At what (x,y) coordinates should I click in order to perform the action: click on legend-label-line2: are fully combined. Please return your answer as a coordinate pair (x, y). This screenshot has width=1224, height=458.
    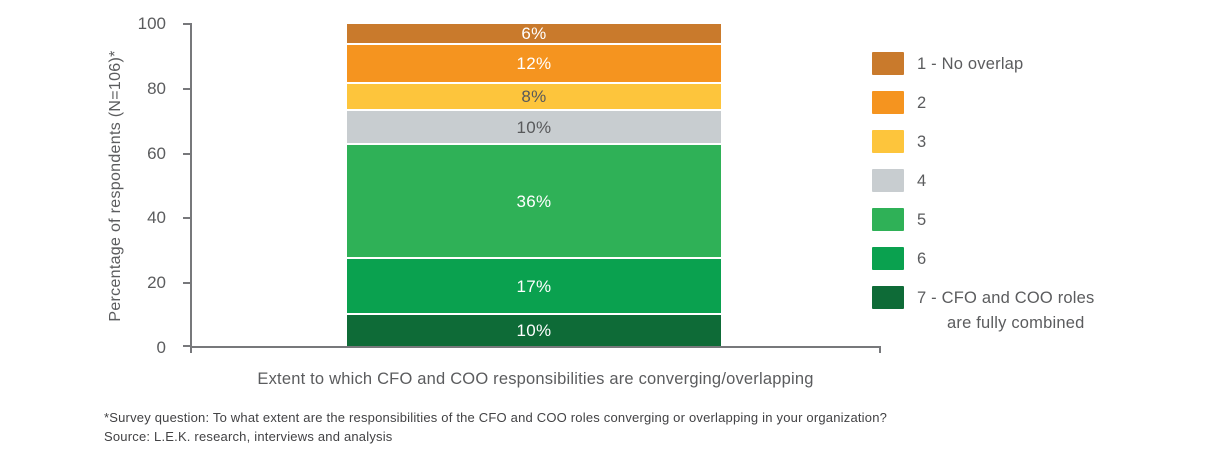
    Looking at the image, I should click on (1016, 323).